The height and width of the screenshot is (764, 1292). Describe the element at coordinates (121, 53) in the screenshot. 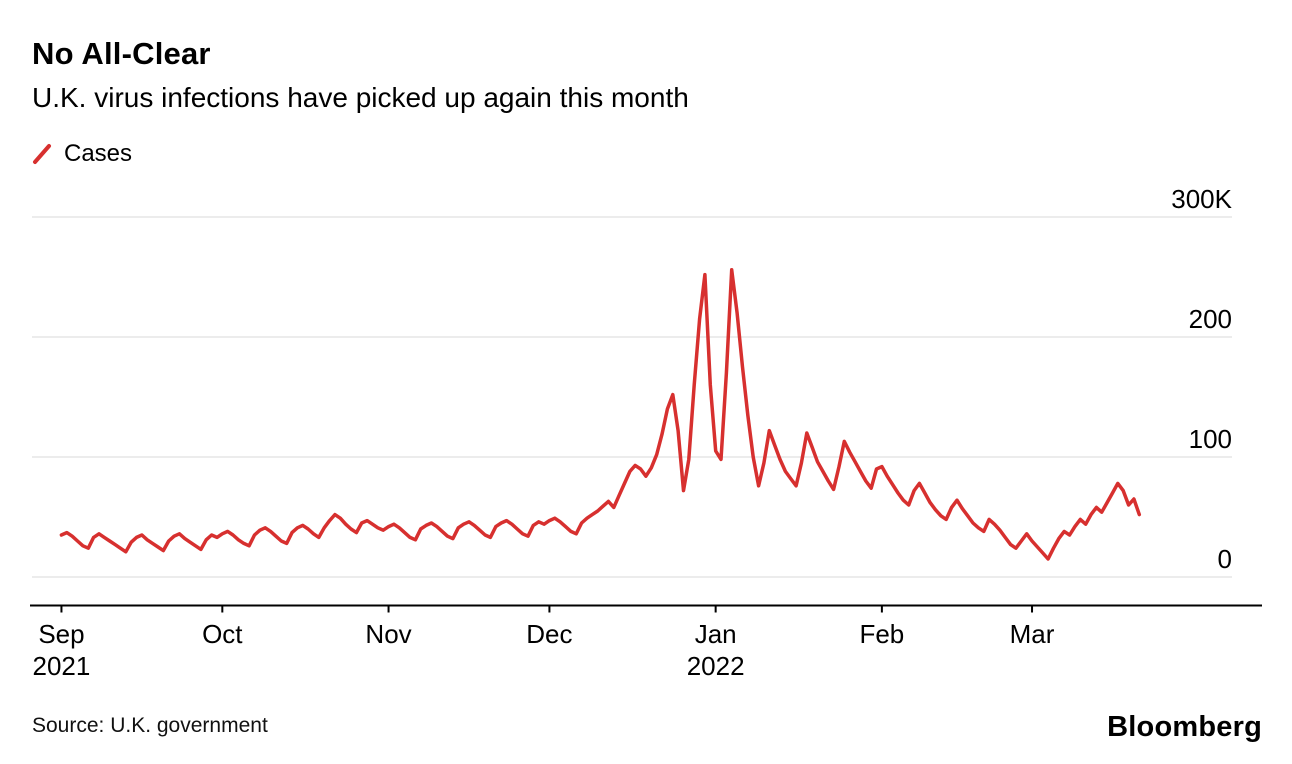

I see `chart-title: No All-Clear` at that location.